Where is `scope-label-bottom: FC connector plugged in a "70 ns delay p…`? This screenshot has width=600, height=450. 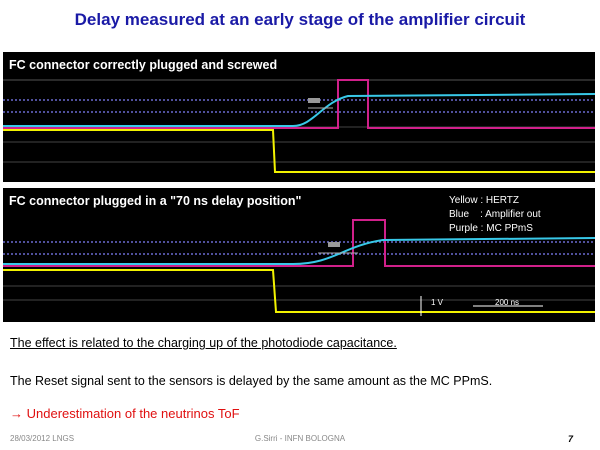
scope-label-bottom: FC connector plugged in a "70 ns delay p… is located at coordinates (155, 201).